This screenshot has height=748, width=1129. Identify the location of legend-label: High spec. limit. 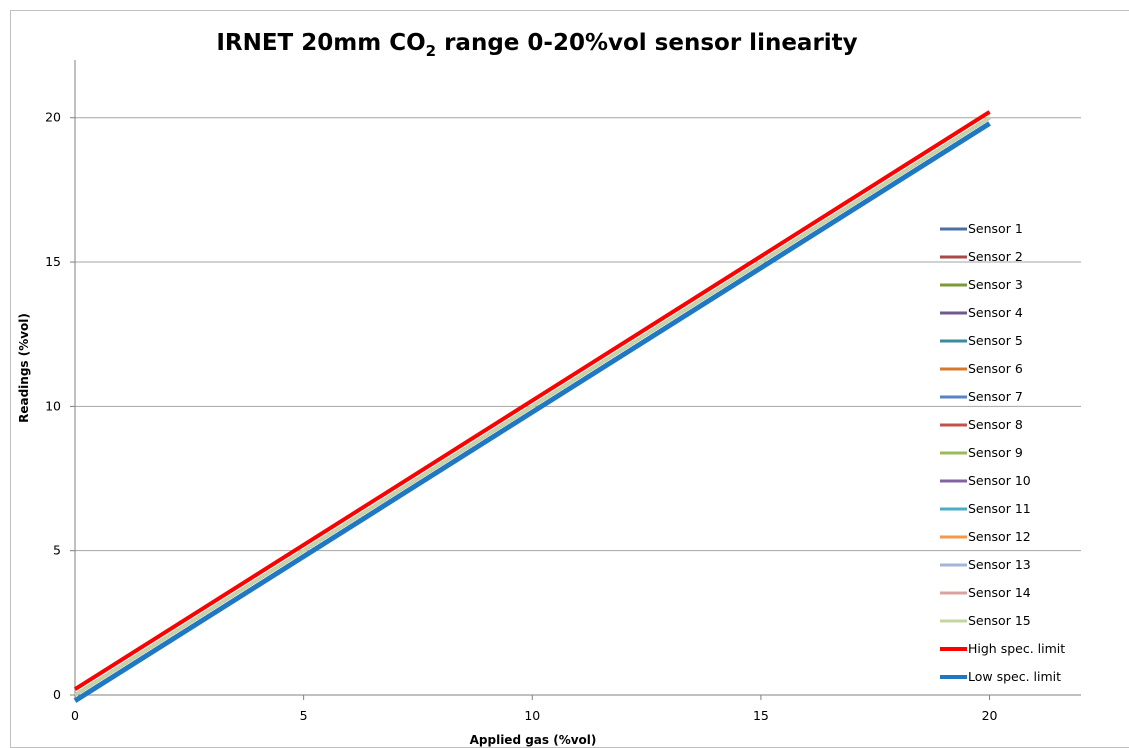
(1016, 648).